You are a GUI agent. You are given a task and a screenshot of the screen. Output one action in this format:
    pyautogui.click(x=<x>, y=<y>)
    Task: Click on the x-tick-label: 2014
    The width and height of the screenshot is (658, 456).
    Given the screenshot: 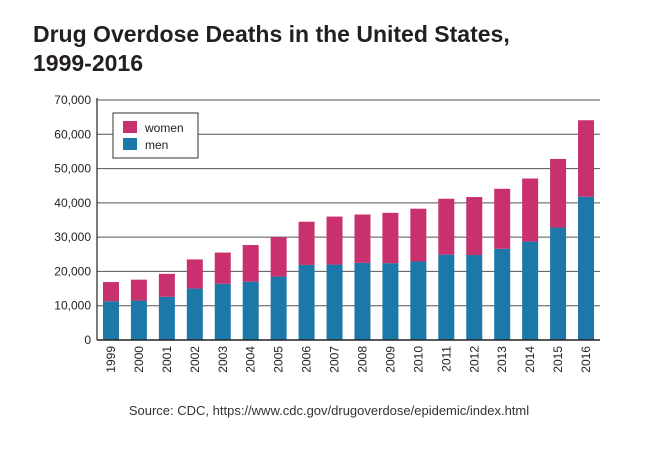 What is the action you would take?
    pyautogui.click(x=530, y=359)
    